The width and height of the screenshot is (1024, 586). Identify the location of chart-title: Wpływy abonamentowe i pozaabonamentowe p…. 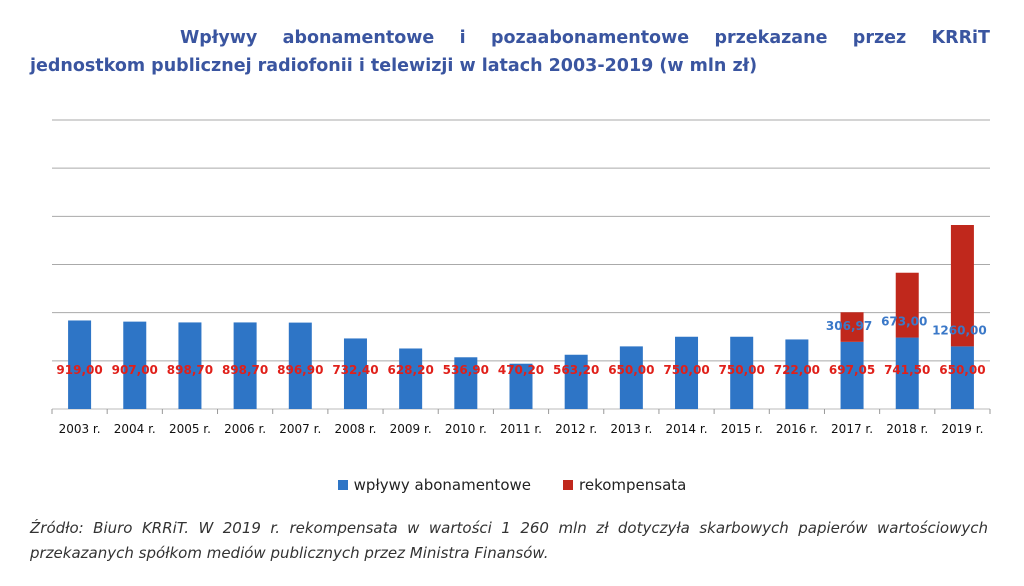
(510, 52).